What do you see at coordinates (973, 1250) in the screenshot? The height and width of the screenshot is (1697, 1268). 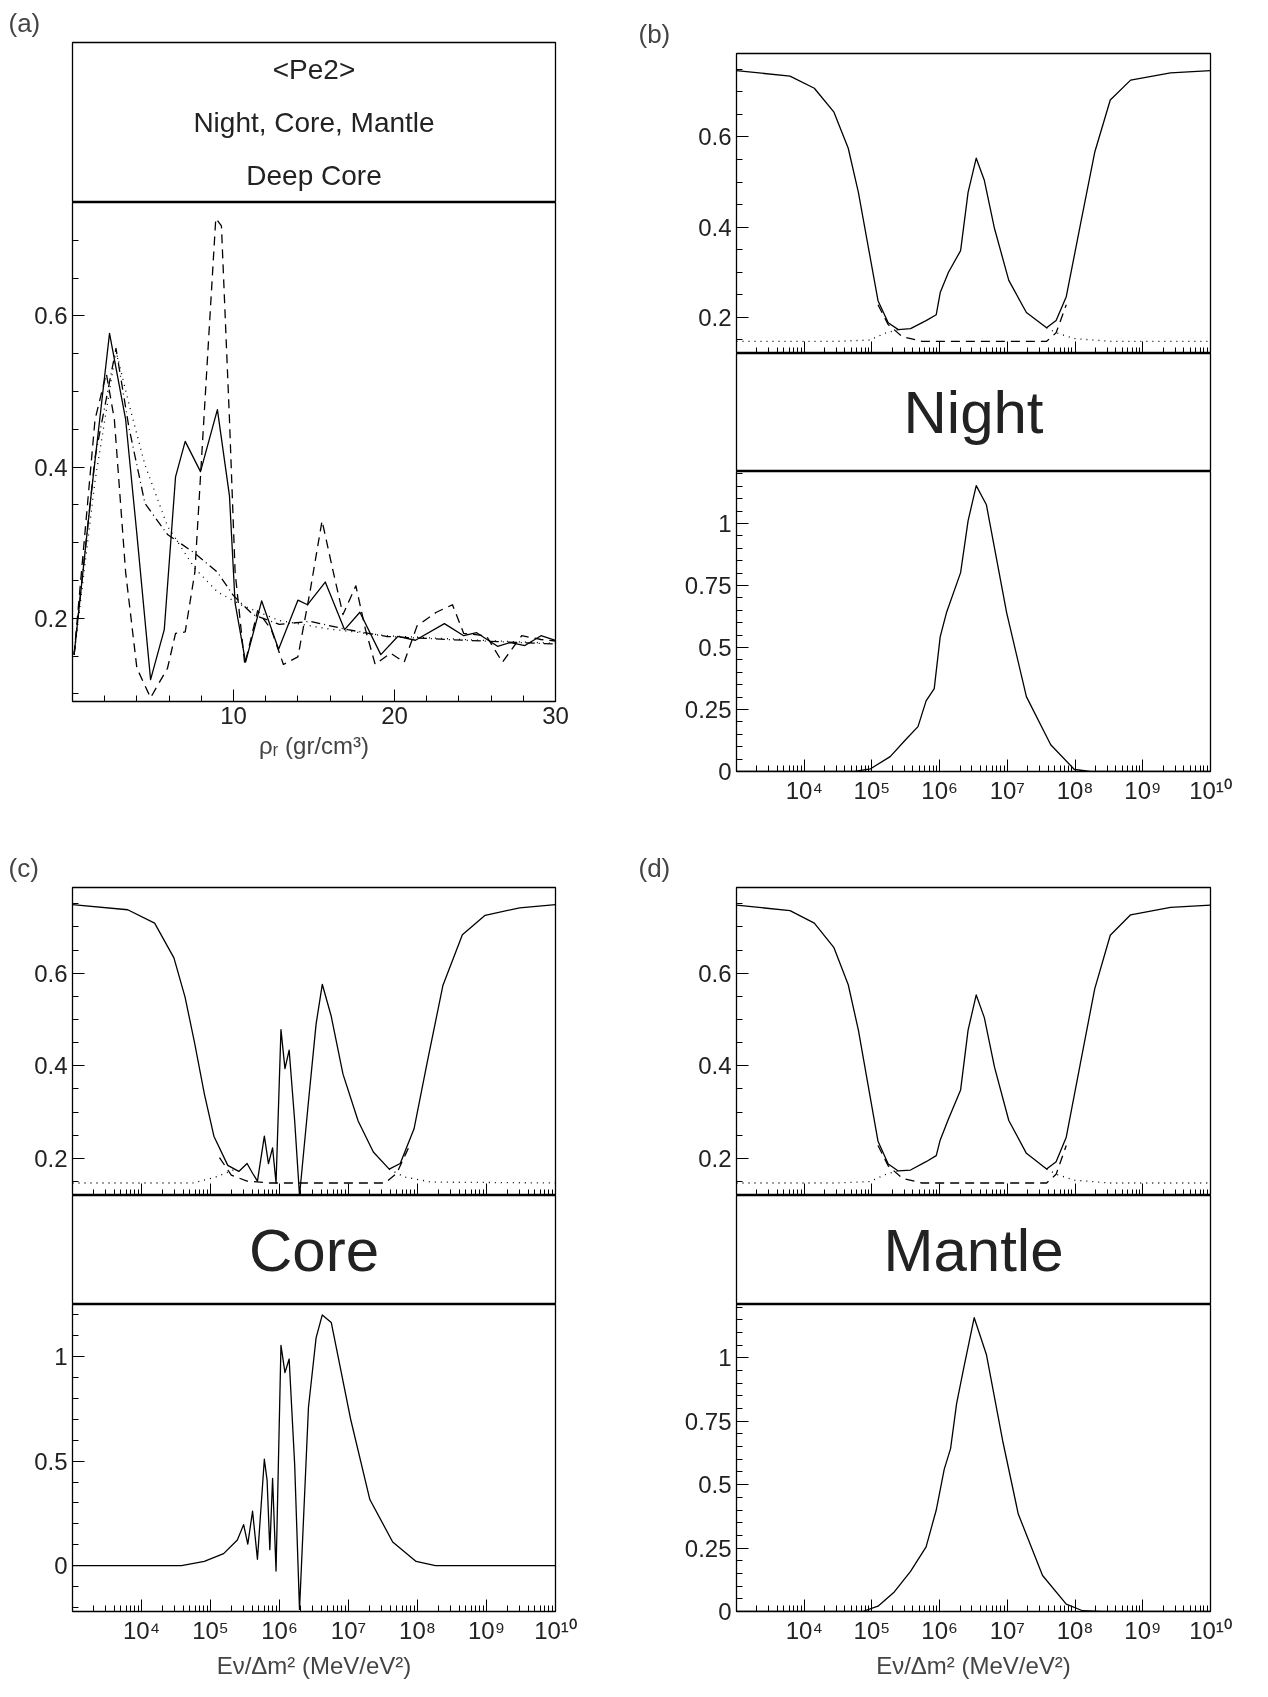 I see `chart-title: Mantle` at bounding box center [973, 1250].